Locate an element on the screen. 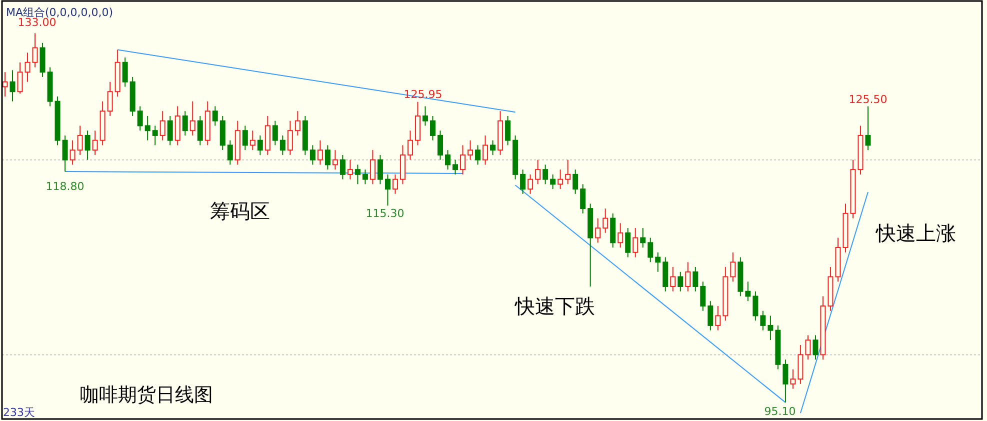 The width and height of the screenshot is (987, 421). title: 咖啡期货日线图 is located at coordinates (146, 395).